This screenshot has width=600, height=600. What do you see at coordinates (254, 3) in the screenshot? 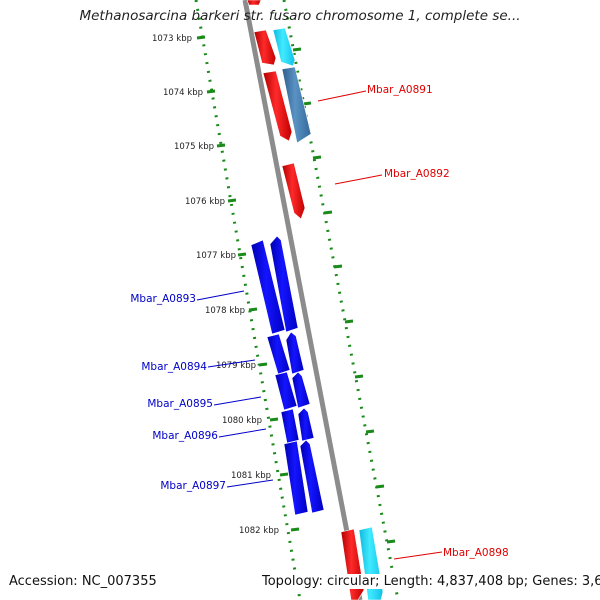
I see `gene-feature-top-partial` at bounding box center [254, 3].